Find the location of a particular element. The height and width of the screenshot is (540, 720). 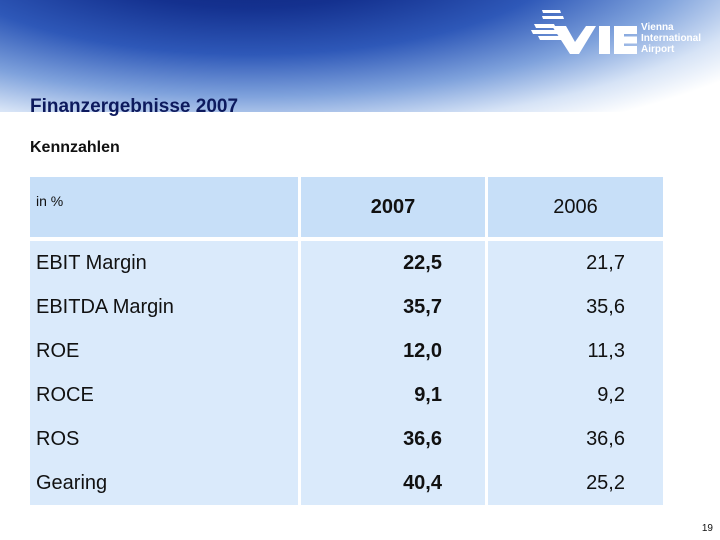

logo-line-1: Vienna is located at coordinates (657, 27).